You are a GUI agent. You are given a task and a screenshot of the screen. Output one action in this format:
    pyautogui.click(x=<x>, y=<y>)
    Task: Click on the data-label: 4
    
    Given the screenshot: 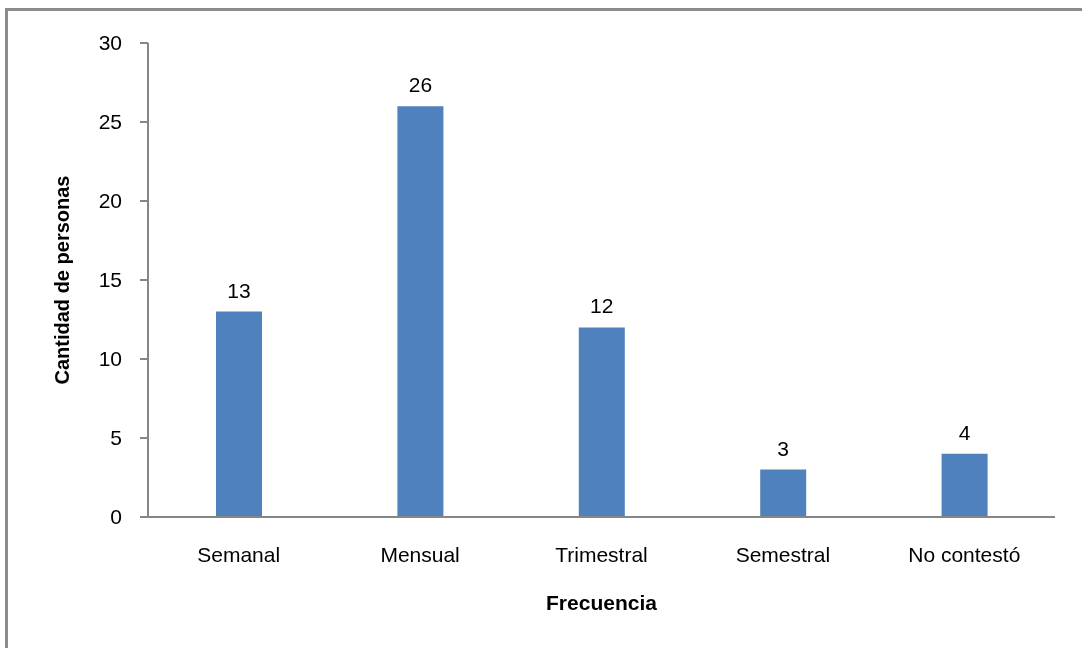 What is the action you would take?
    pyautogui.click(x=964, y=432)
    